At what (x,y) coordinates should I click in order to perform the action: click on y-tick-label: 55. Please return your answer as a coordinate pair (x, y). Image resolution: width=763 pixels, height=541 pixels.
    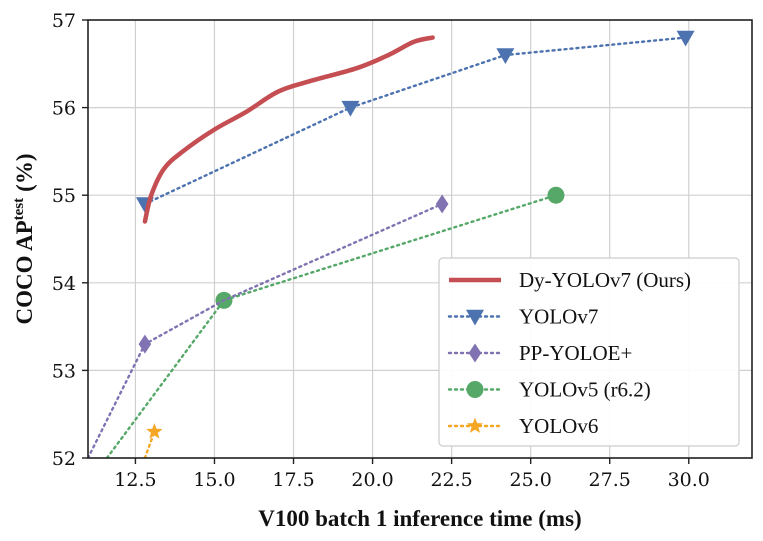
    Looking at the image, I should click on (64, 196).